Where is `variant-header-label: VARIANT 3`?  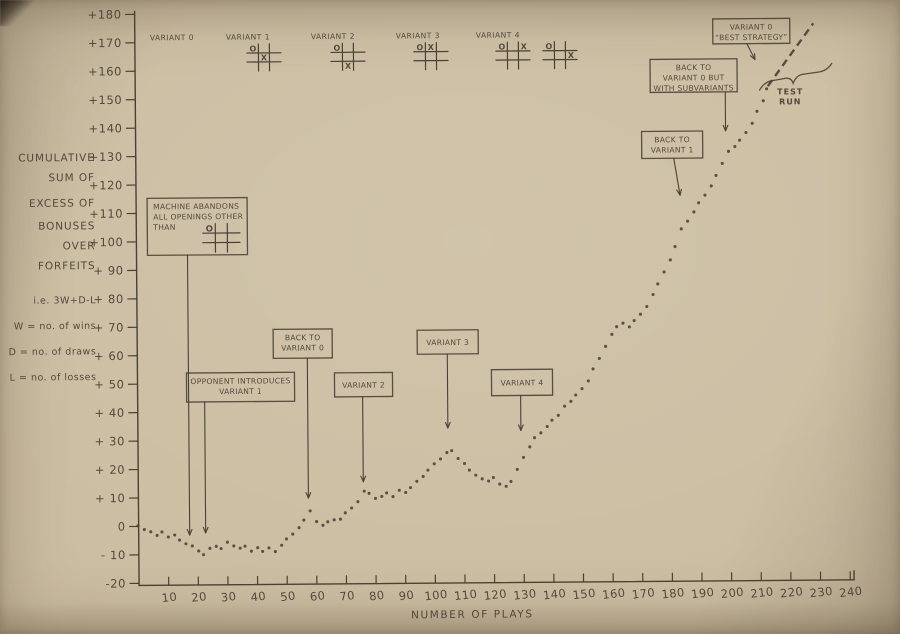 variant-header-label: VARIANT 3 is located at coordinates (418, 35).